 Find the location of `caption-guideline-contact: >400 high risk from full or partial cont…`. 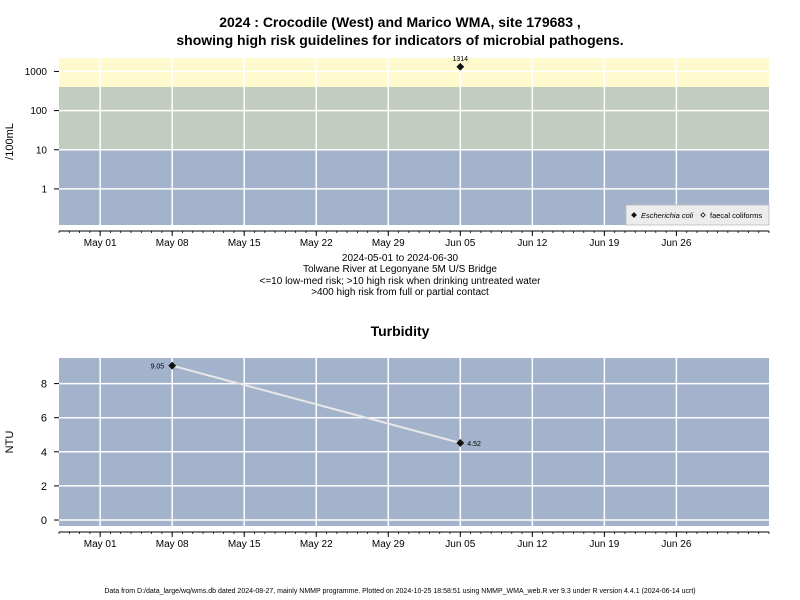

caption-guideline-contact: >400 high risk from full or partial cont… is located at coordinates (400, 292).